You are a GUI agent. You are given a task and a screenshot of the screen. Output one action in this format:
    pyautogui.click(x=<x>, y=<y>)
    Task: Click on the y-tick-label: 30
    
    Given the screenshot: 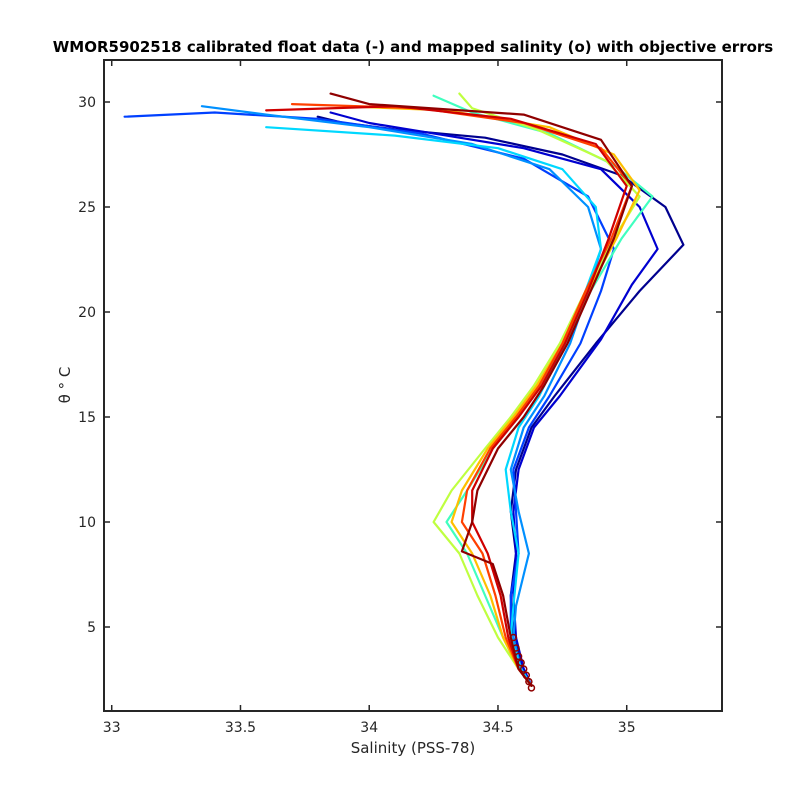 What is the action you would take?
    pyautogui.click(x=87, y=103)
    